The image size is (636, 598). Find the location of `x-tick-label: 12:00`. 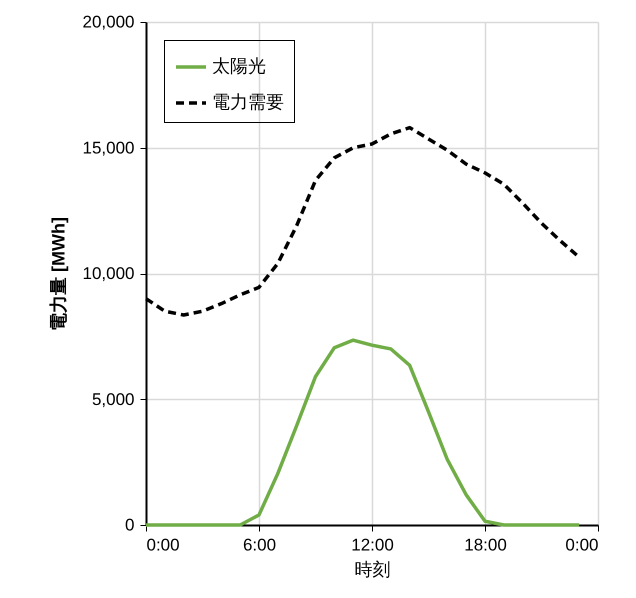

x-tick-label: 12:00 is located at coordinates (372, 545).